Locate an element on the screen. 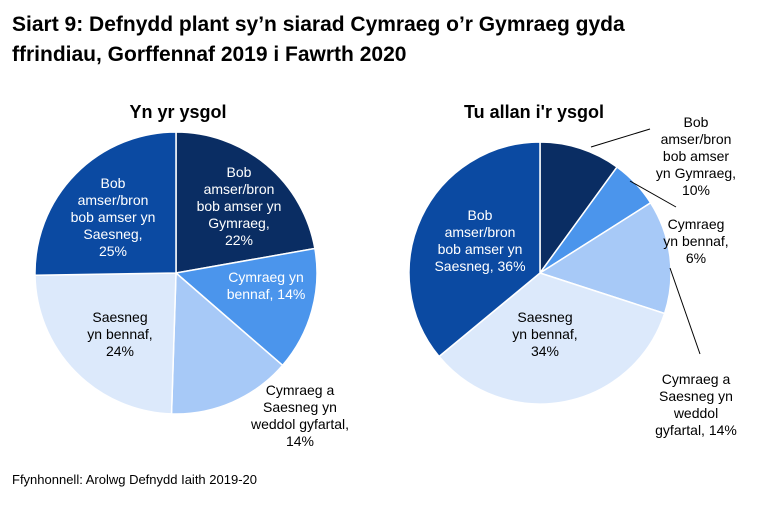 The image size is (776, 509). pie-slice-2-always_english is located at coordinates (474, 249).